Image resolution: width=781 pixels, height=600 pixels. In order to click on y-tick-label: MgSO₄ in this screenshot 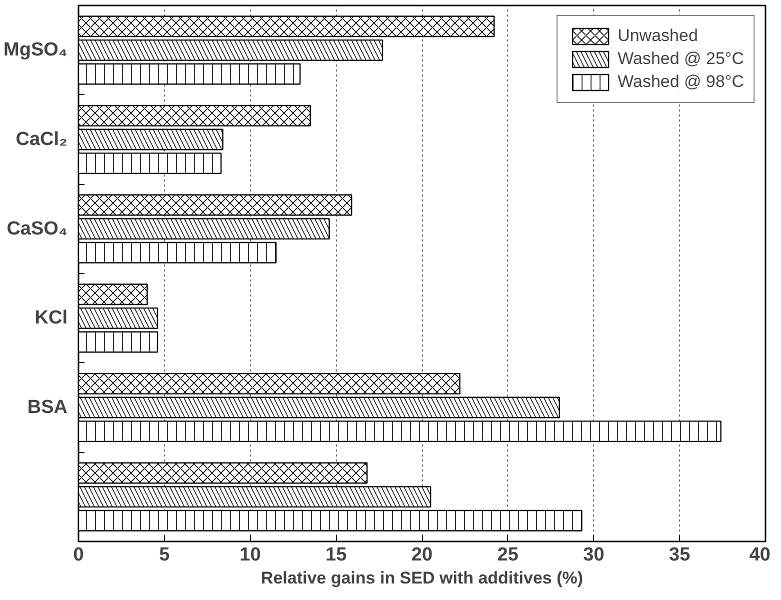, I will do `click(36, 50)`.